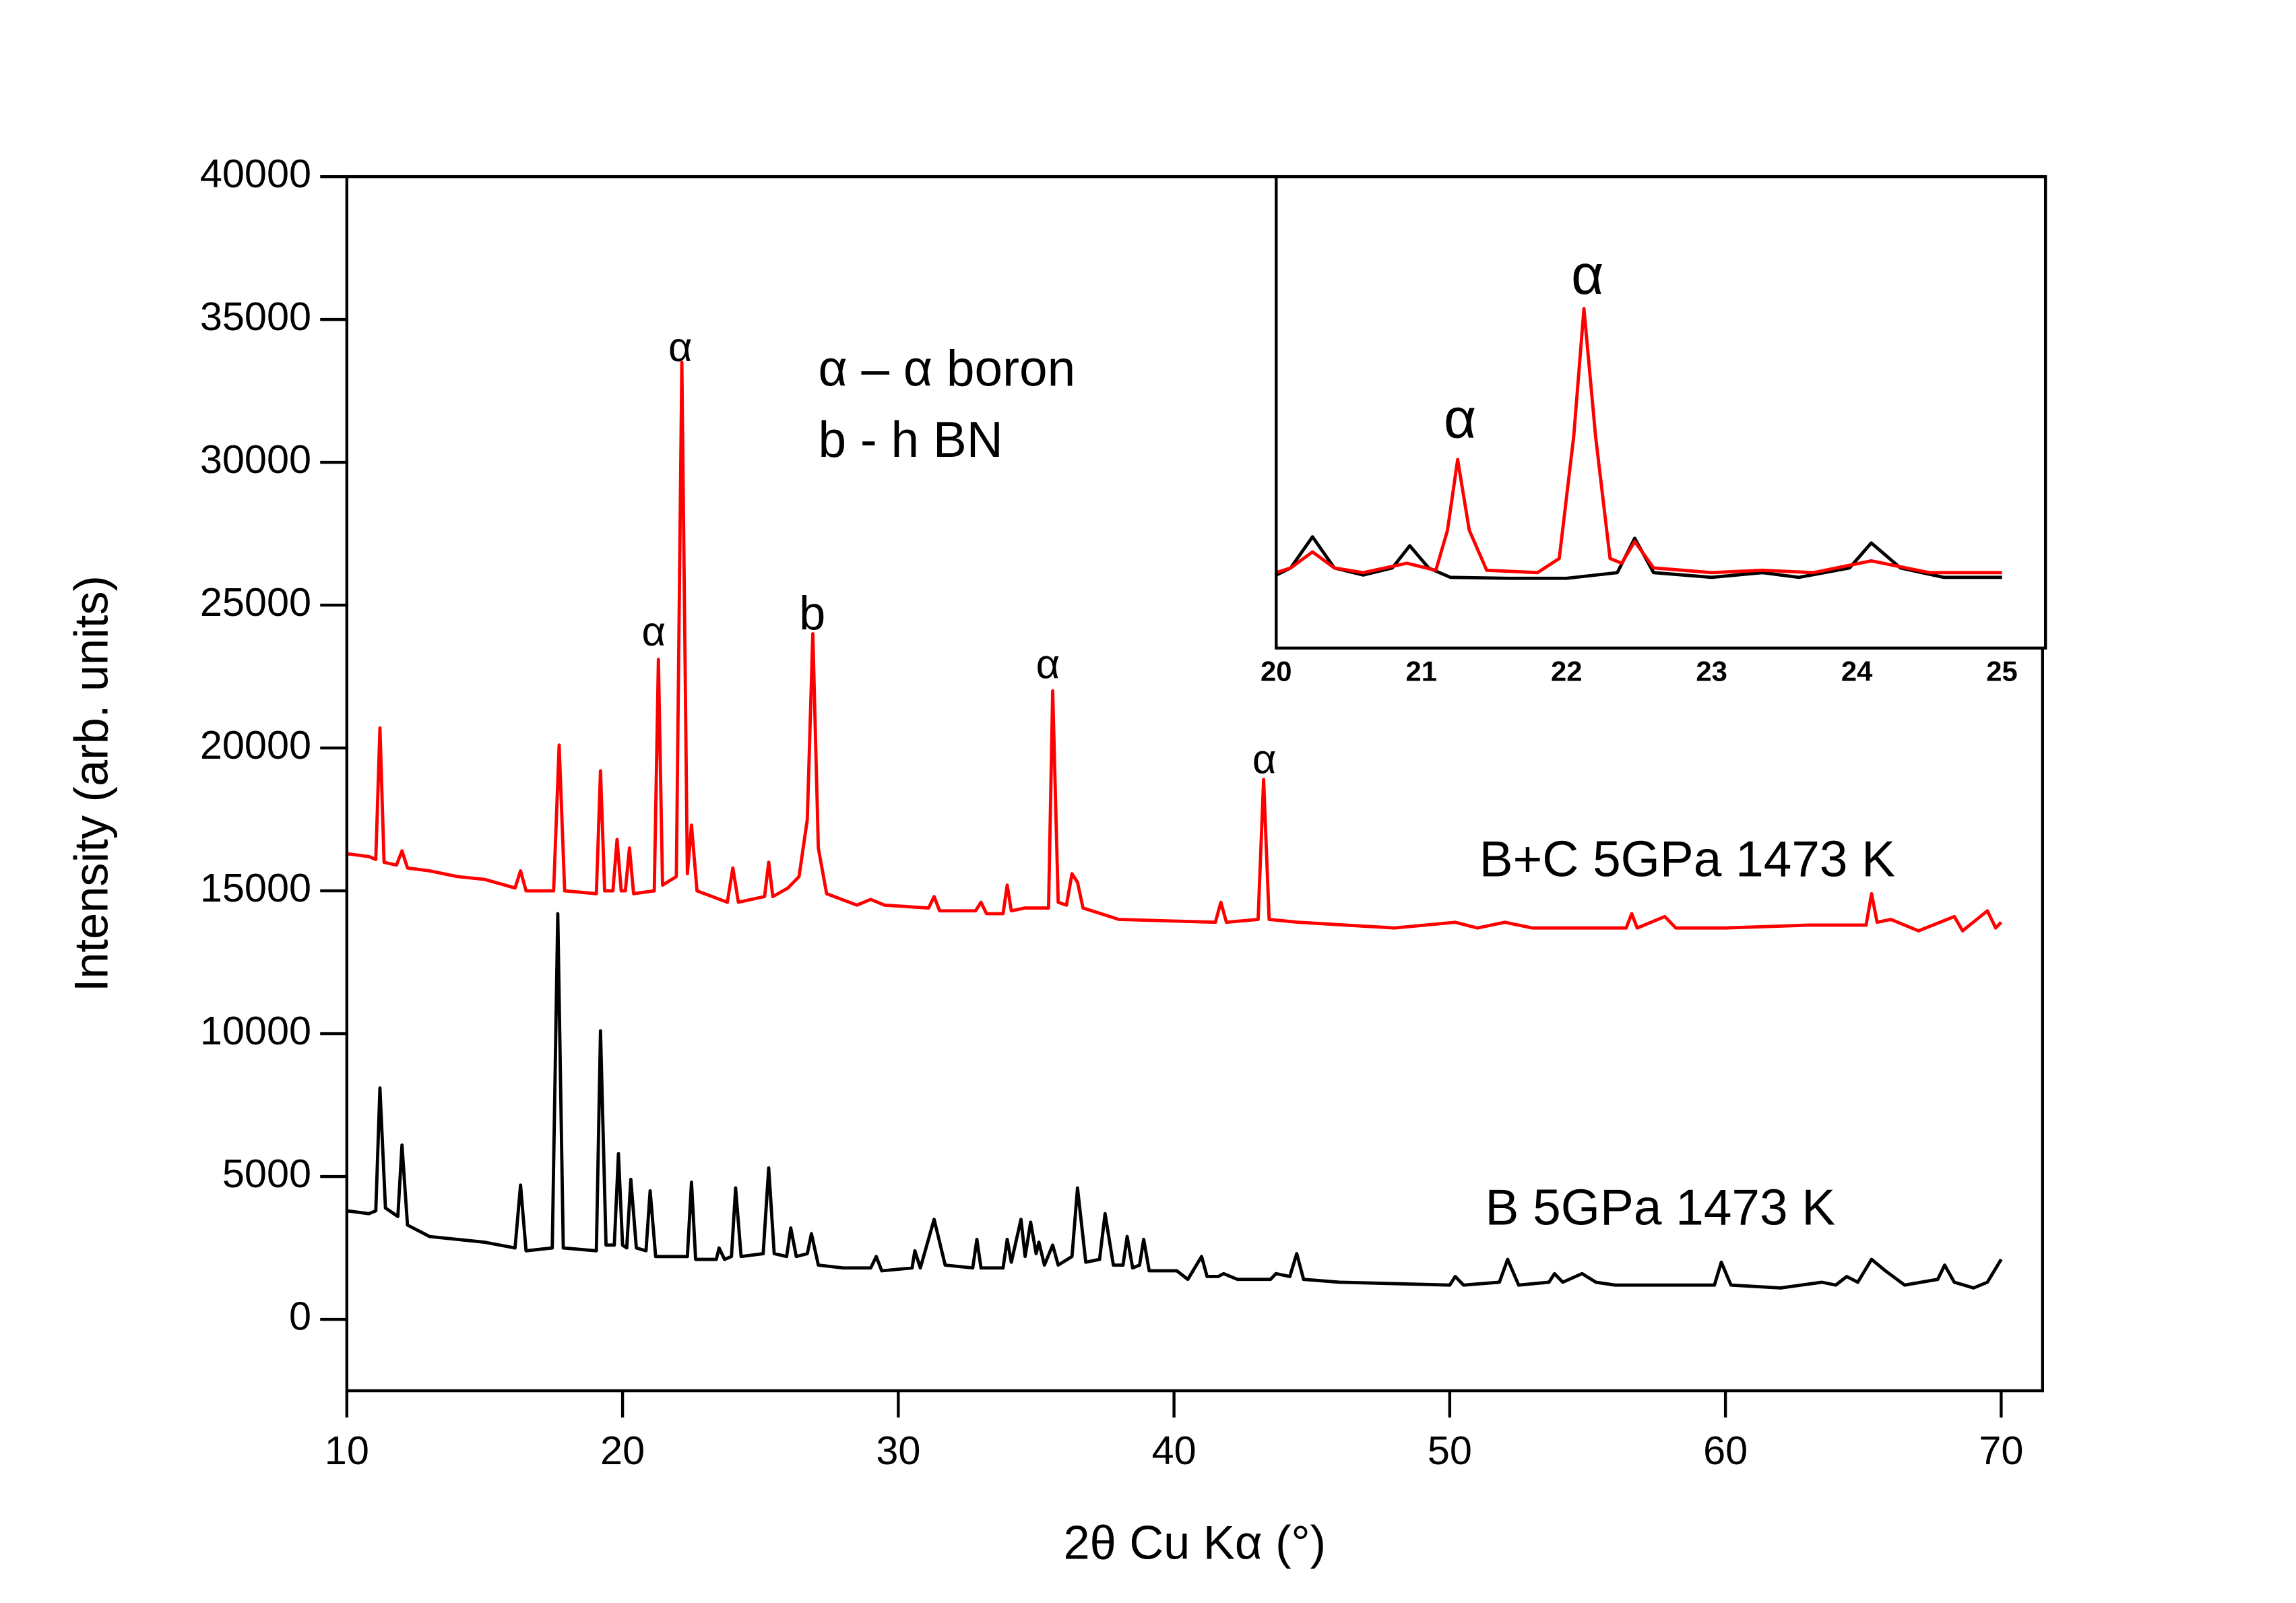 The height and width of the screenshot is (1603, 2296). Describe the element at coordinates (255, 316) in the screenshot. I see `y-tick-label: 35000` at that location.